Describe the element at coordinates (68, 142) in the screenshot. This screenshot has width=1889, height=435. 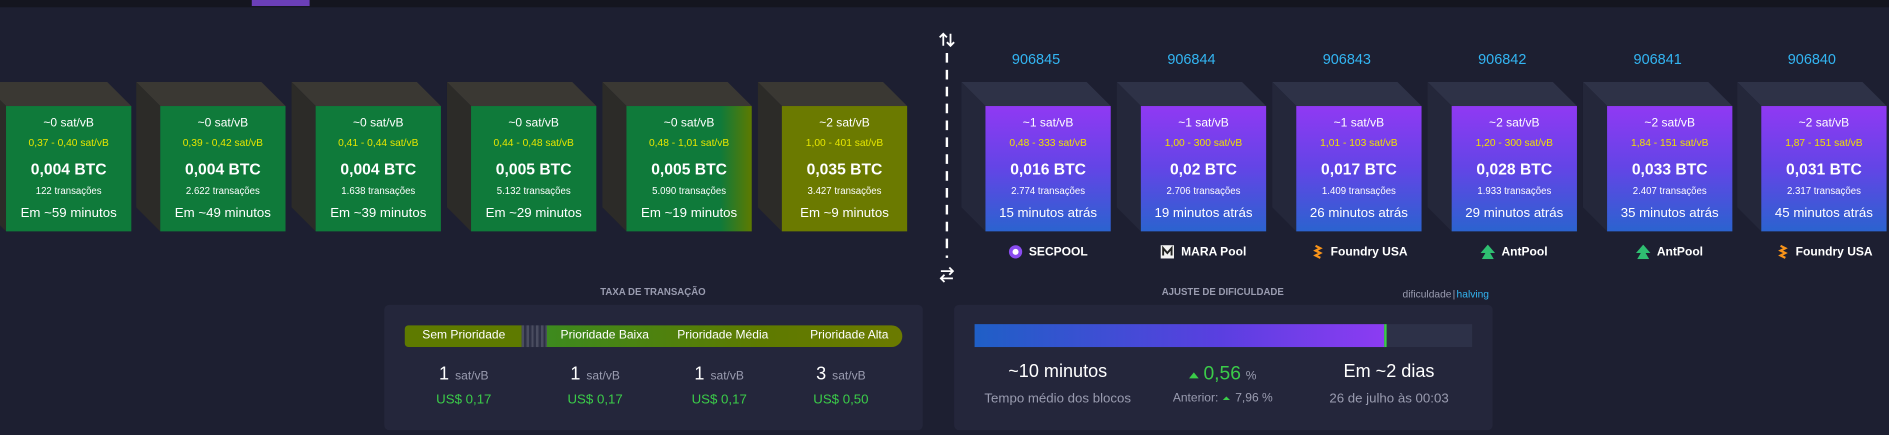
I see `block-fee-range: 0,37 - 0,40 sat/vB` at that location.